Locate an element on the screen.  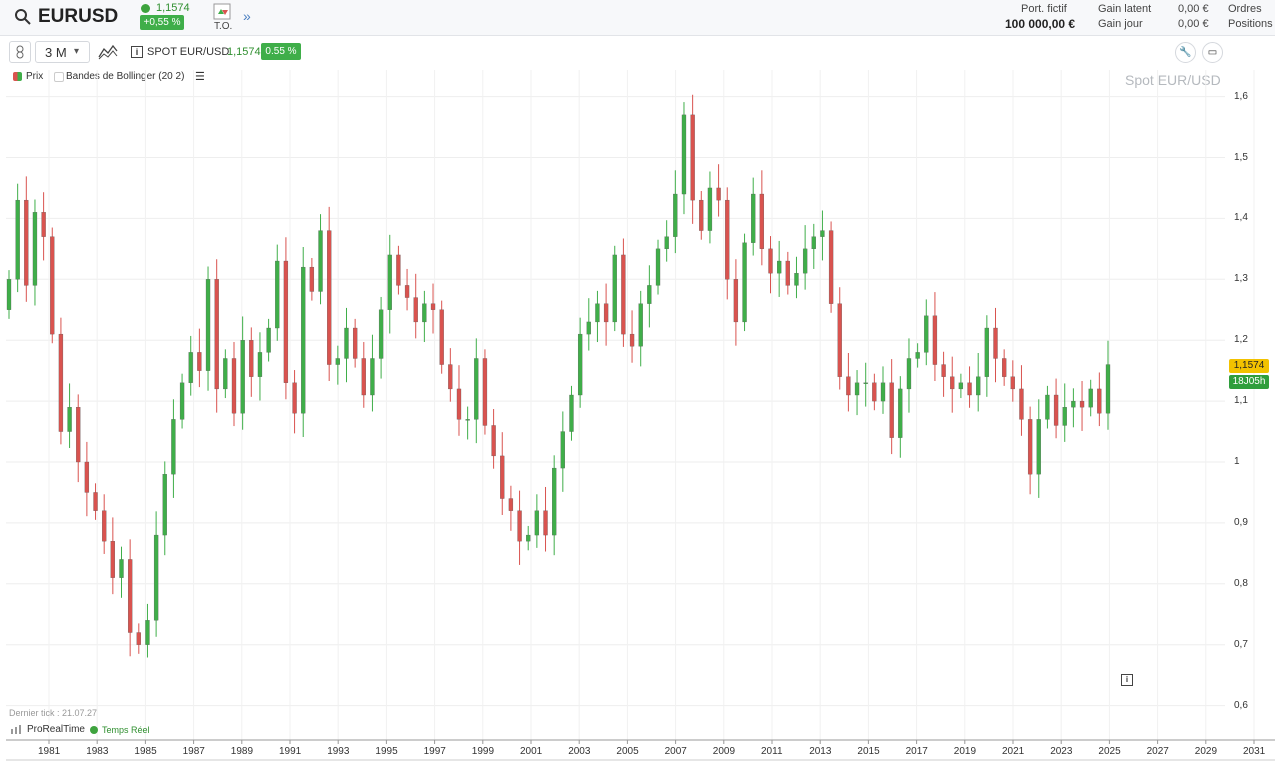
trading-order-icon is located at coordinates (222, 11).